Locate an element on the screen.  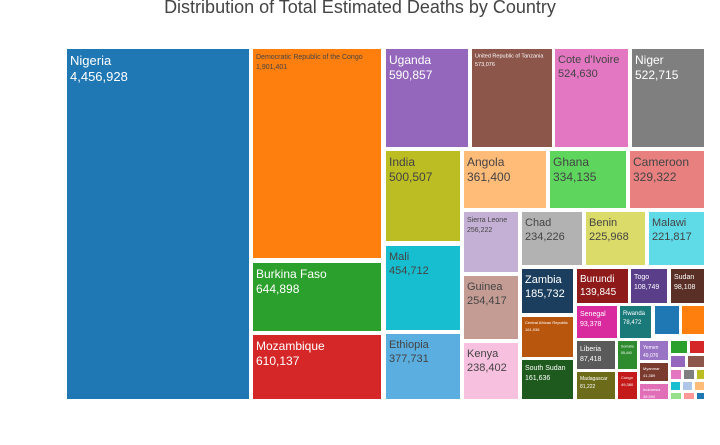
tile-label: Kenya is located at coordinates (483, 354).